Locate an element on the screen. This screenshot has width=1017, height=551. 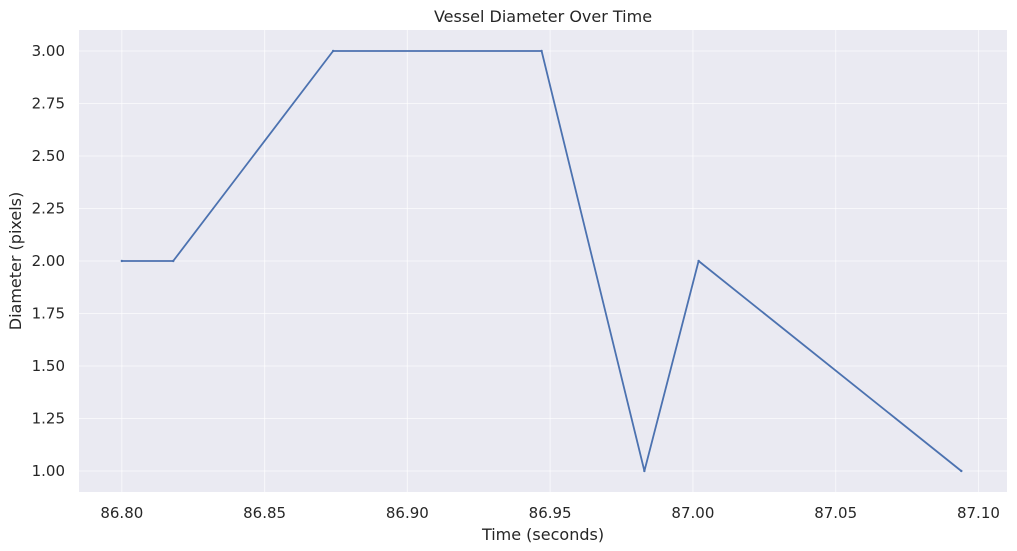
y-axis-title: Diameter (pixels) is located at coordinates (15, 261).